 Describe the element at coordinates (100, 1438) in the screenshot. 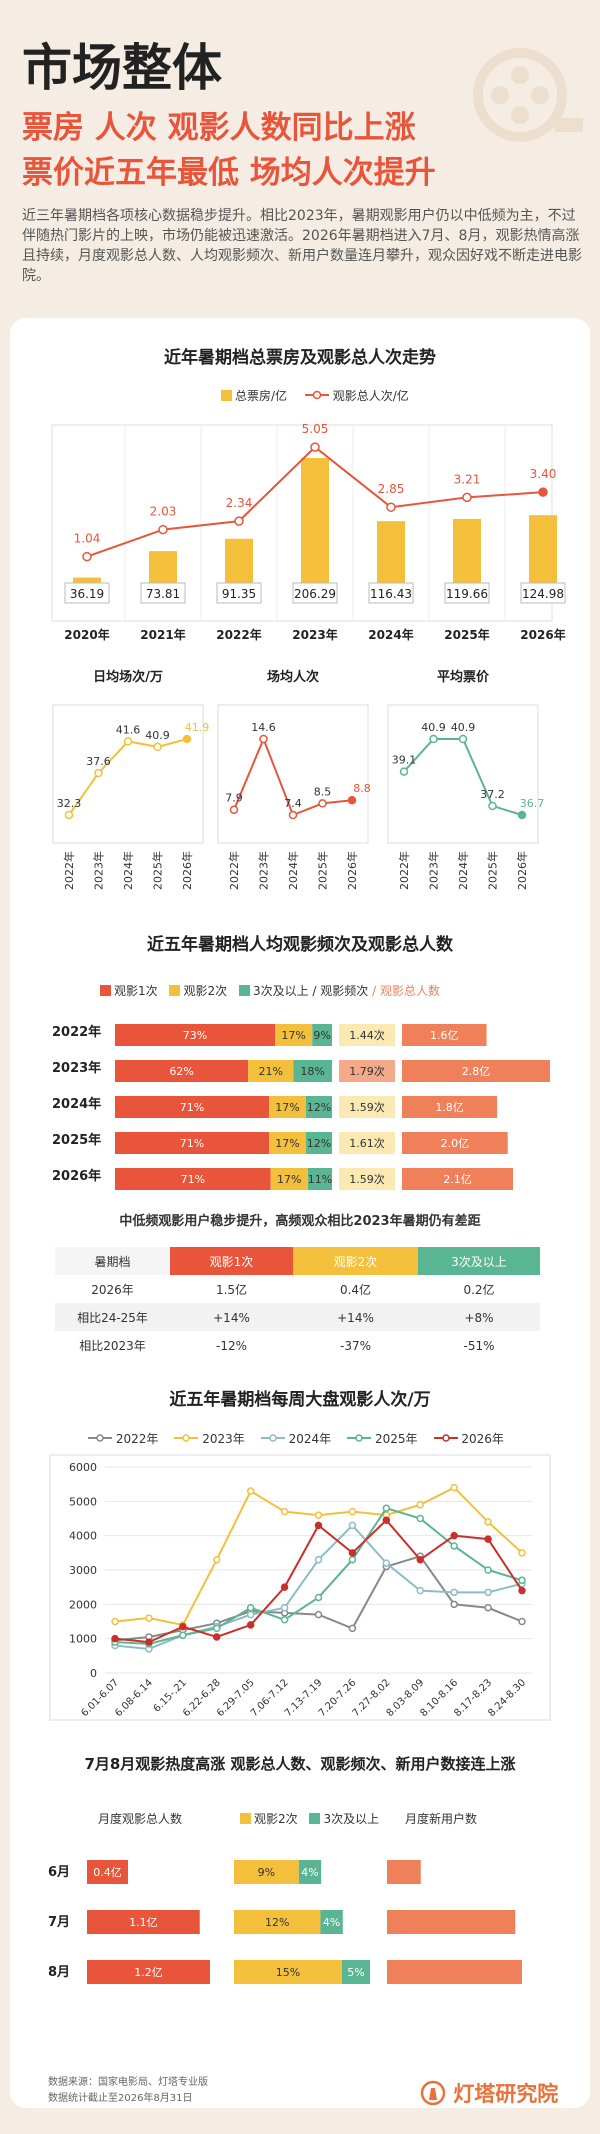

I see `legend-line-icon` at that location.